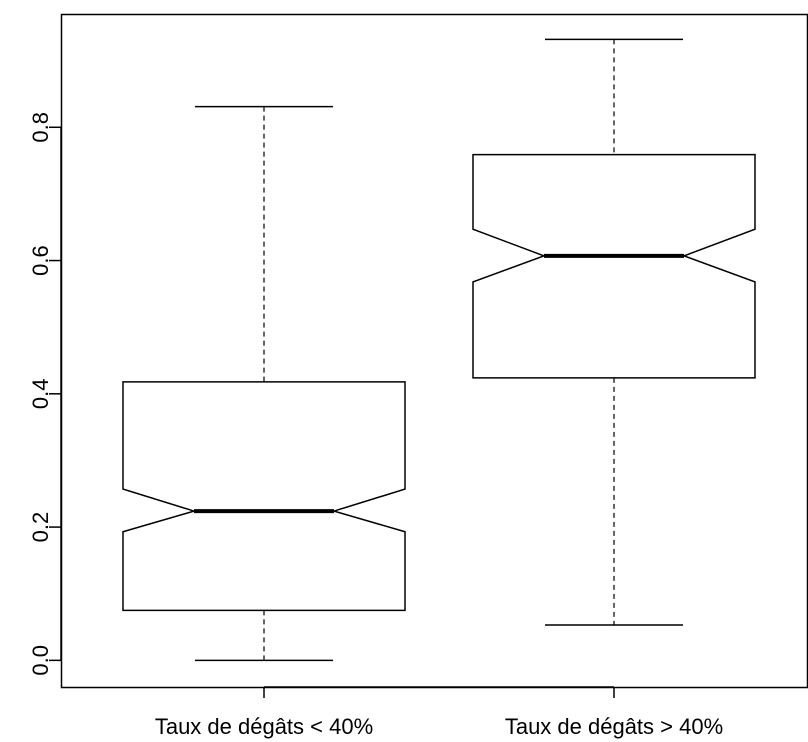  I want to click on y-tick-label: 0.4, so click(40, 394).